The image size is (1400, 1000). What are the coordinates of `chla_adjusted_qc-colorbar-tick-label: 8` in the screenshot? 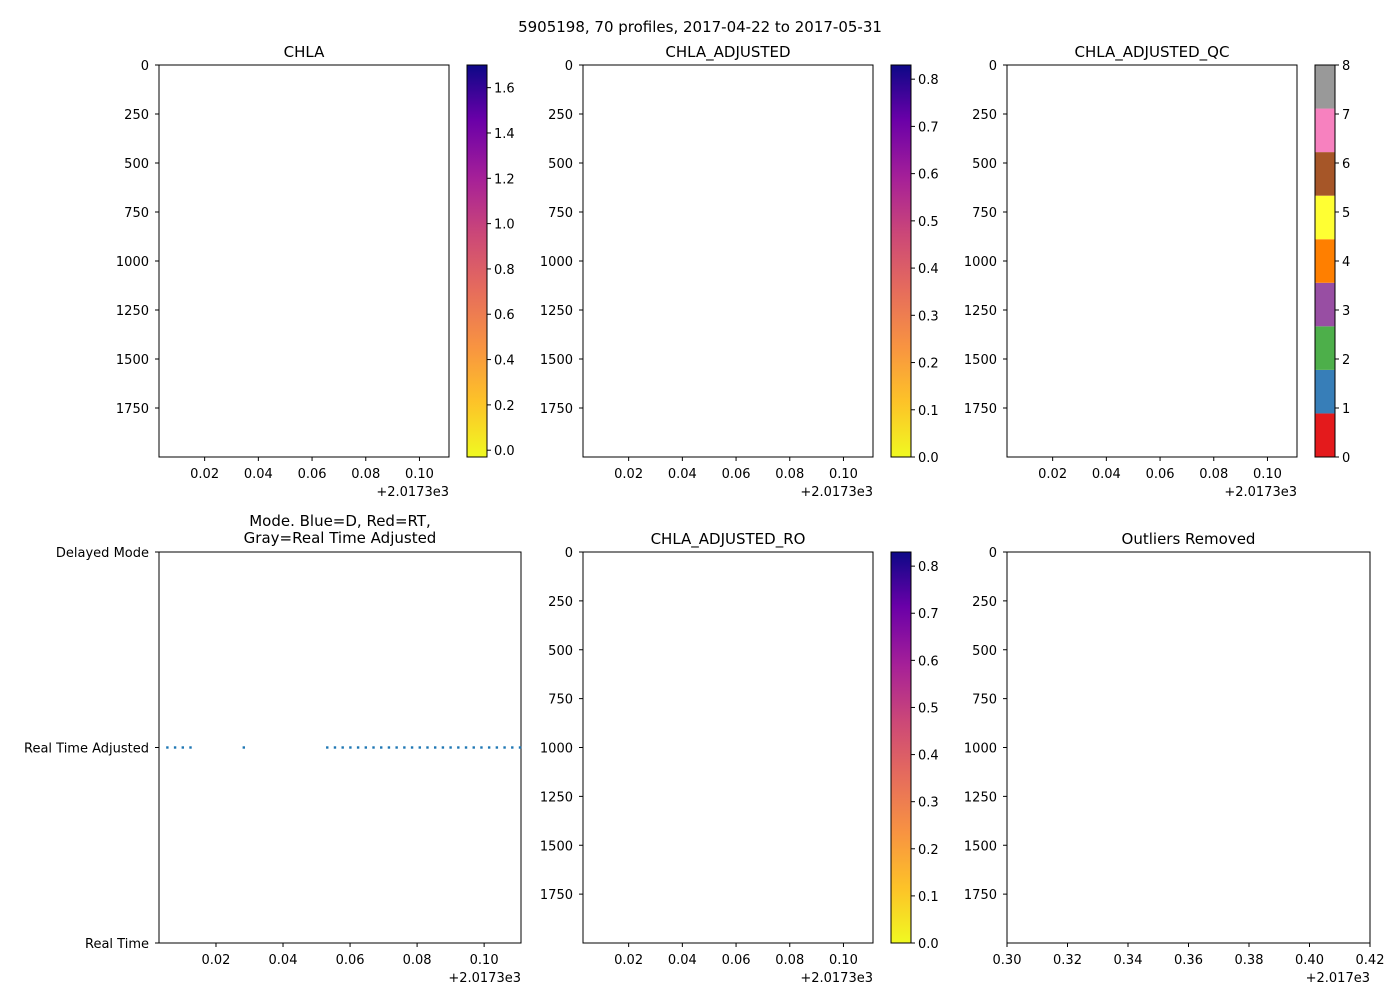 It's located at (1346, 66).